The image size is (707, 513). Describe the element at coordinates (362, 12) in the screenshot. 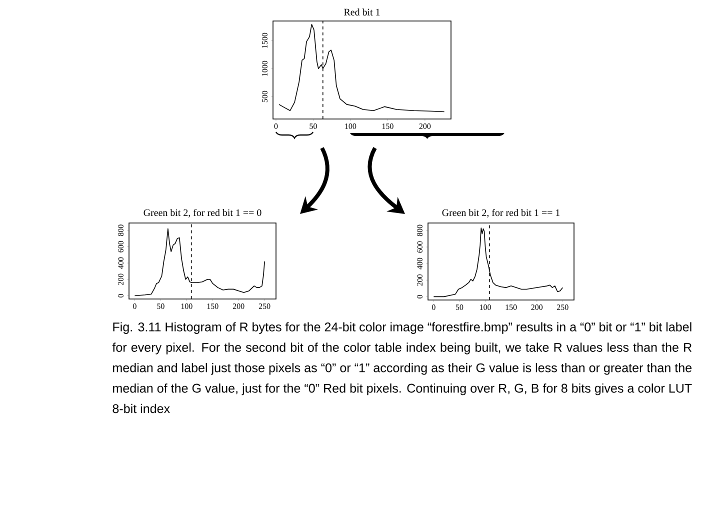

I see `chart-title: Red bit 1` at that location.